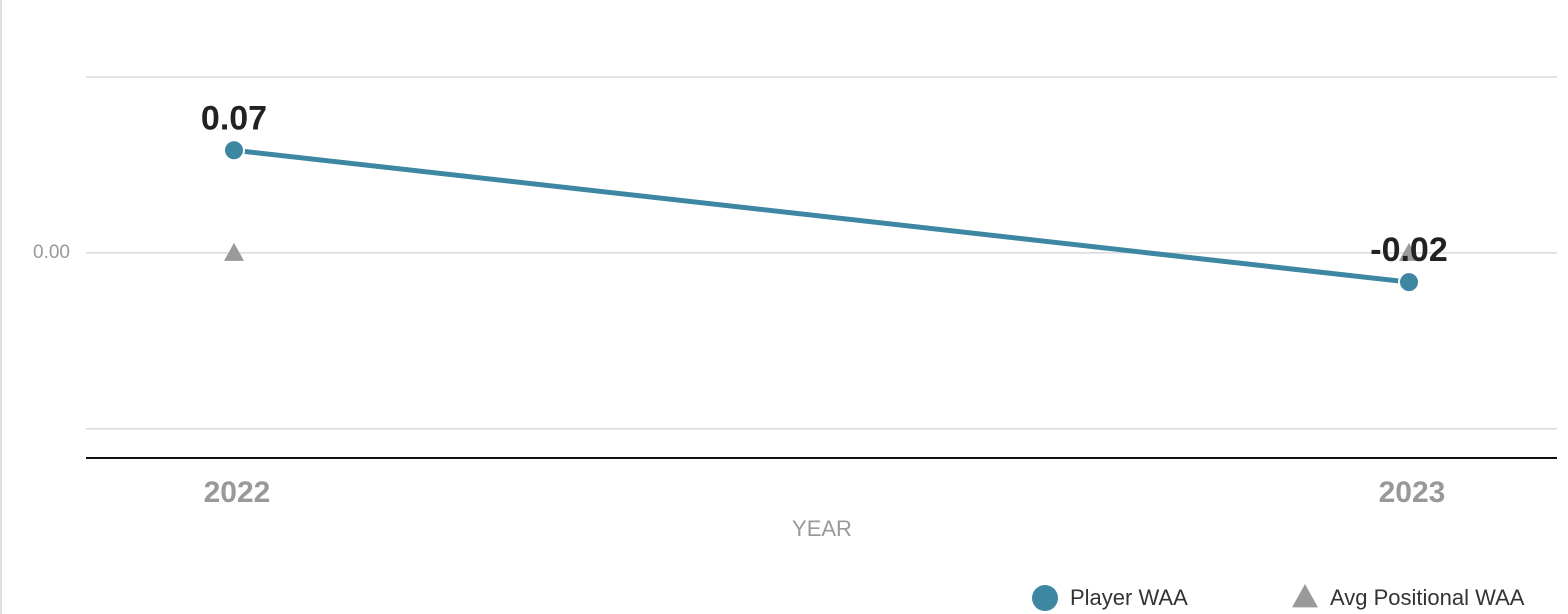  I want to click on x-tick-label: 2022, so click(237, 492).